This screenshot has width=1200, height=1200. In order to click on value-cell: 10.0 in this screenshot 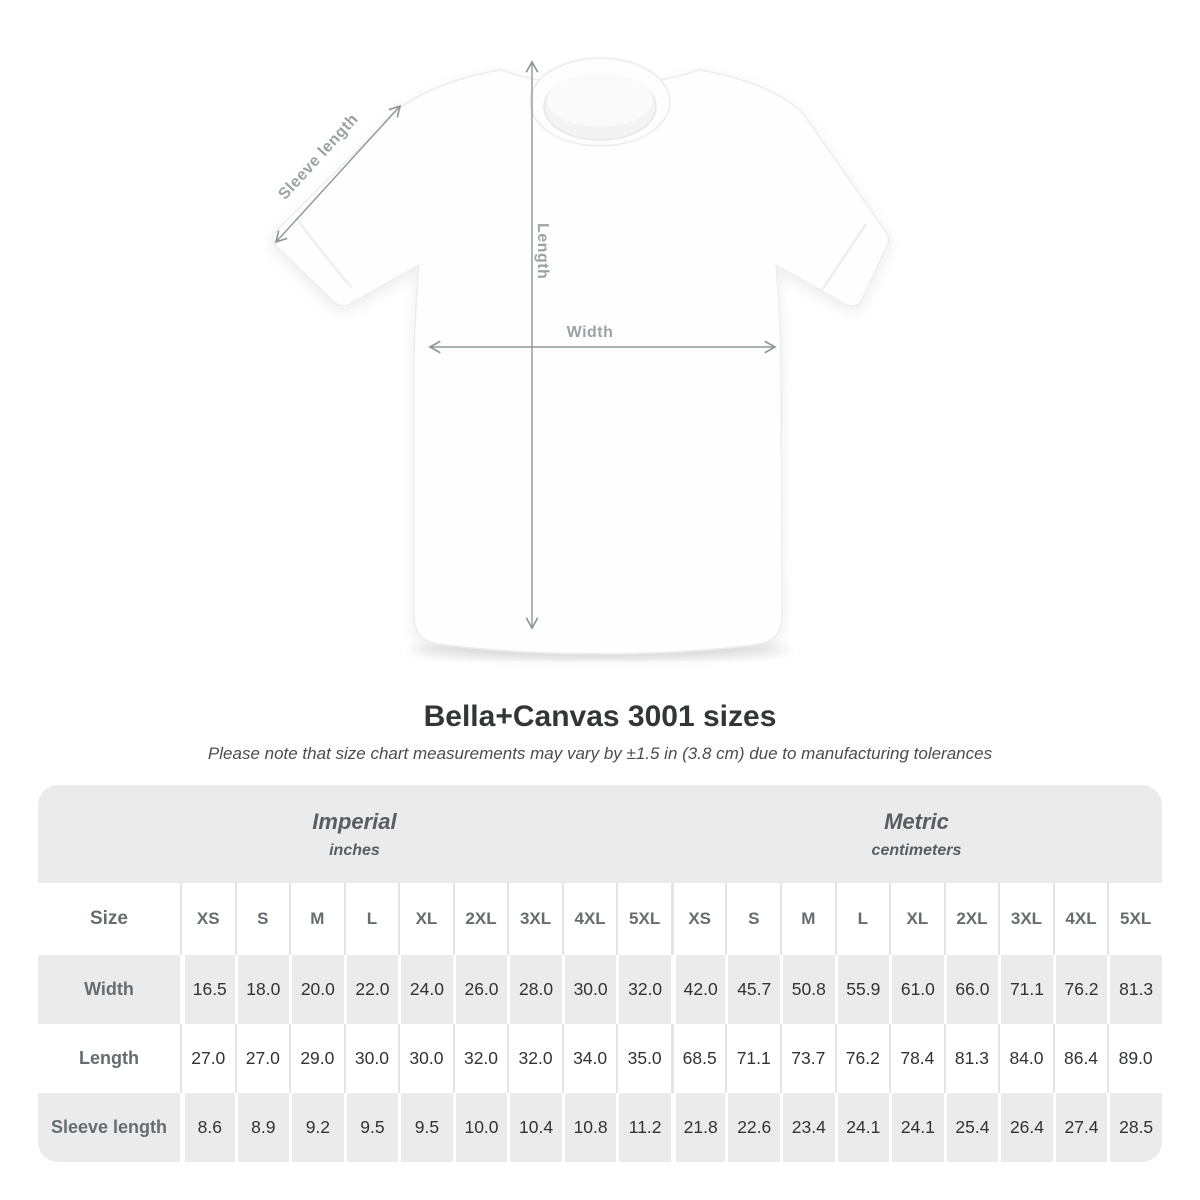, I will do `click(480, 1127)`.